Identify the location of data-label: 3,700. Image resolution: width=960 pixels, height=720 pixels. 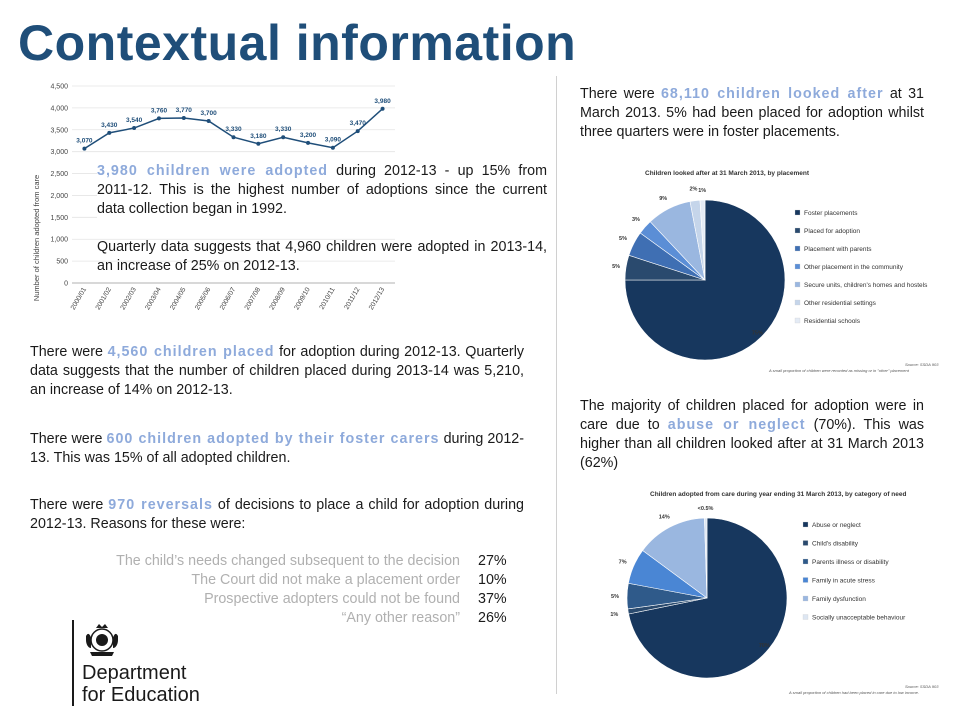
(209, 113).